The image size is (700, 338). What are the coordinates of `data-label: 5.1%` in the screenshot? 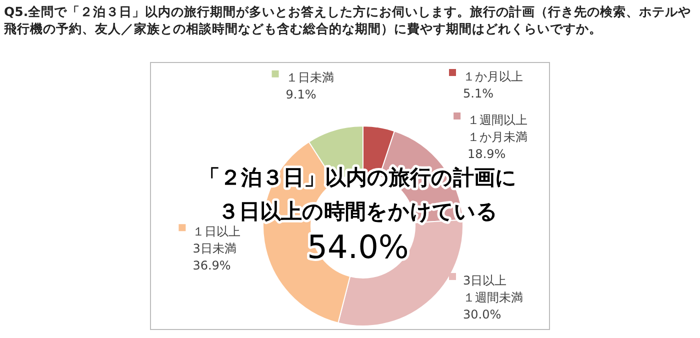 It's located at (478, 93).